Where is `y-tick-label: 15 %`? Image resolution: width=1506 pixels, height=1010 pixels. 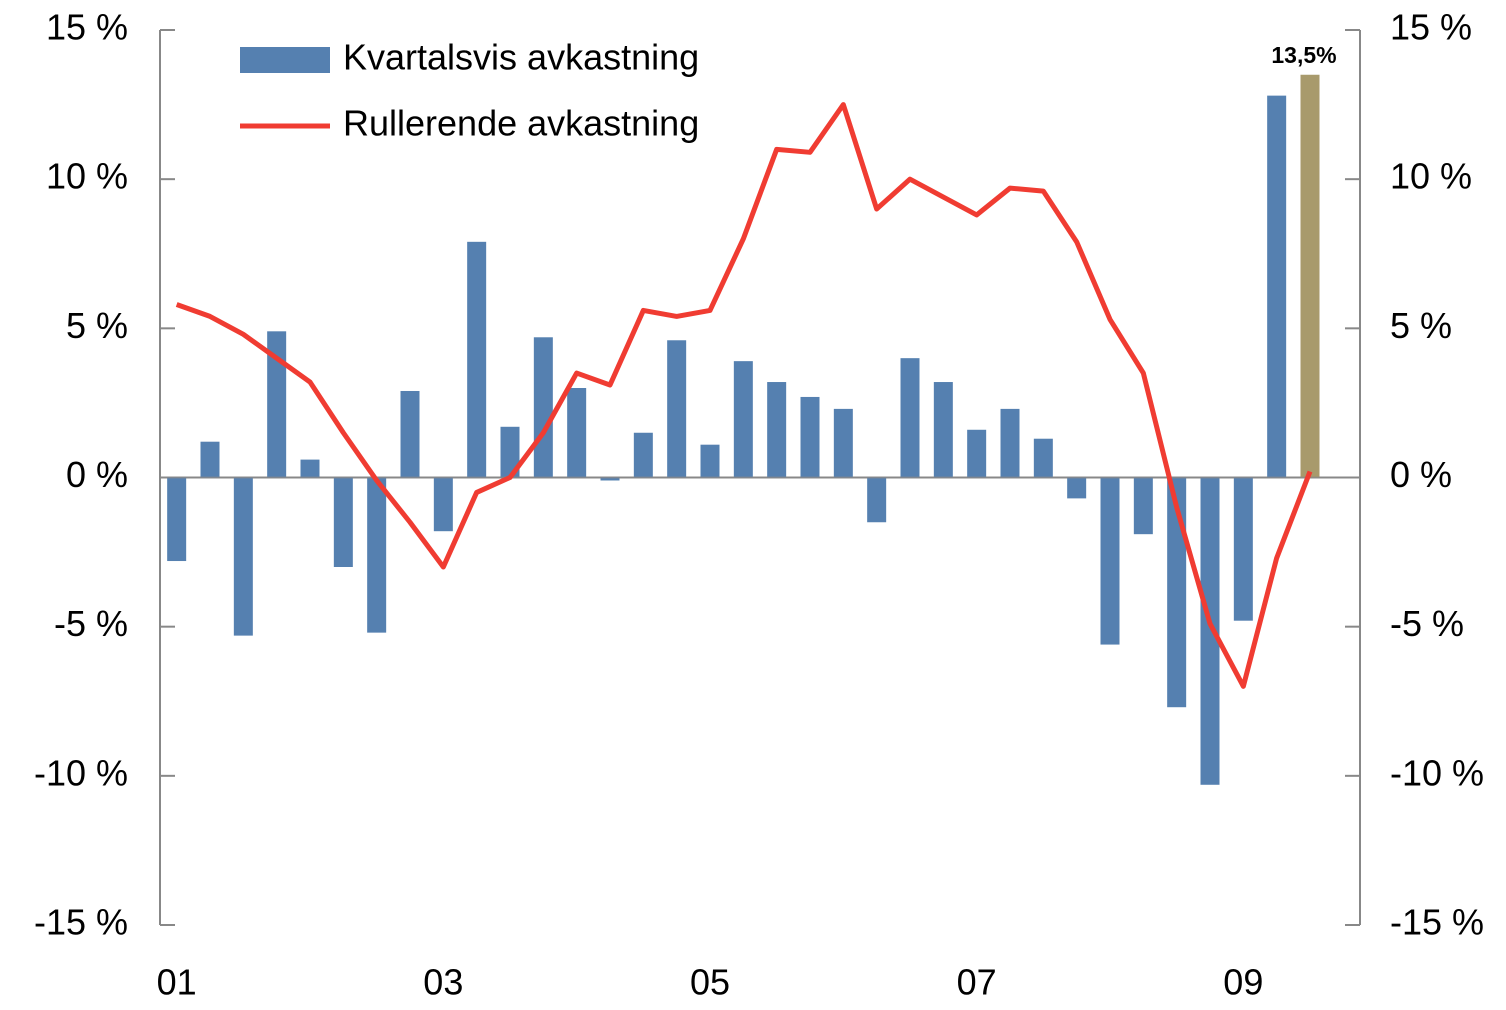 y-tick-label: 15 % is located at coordinates (87, 27).